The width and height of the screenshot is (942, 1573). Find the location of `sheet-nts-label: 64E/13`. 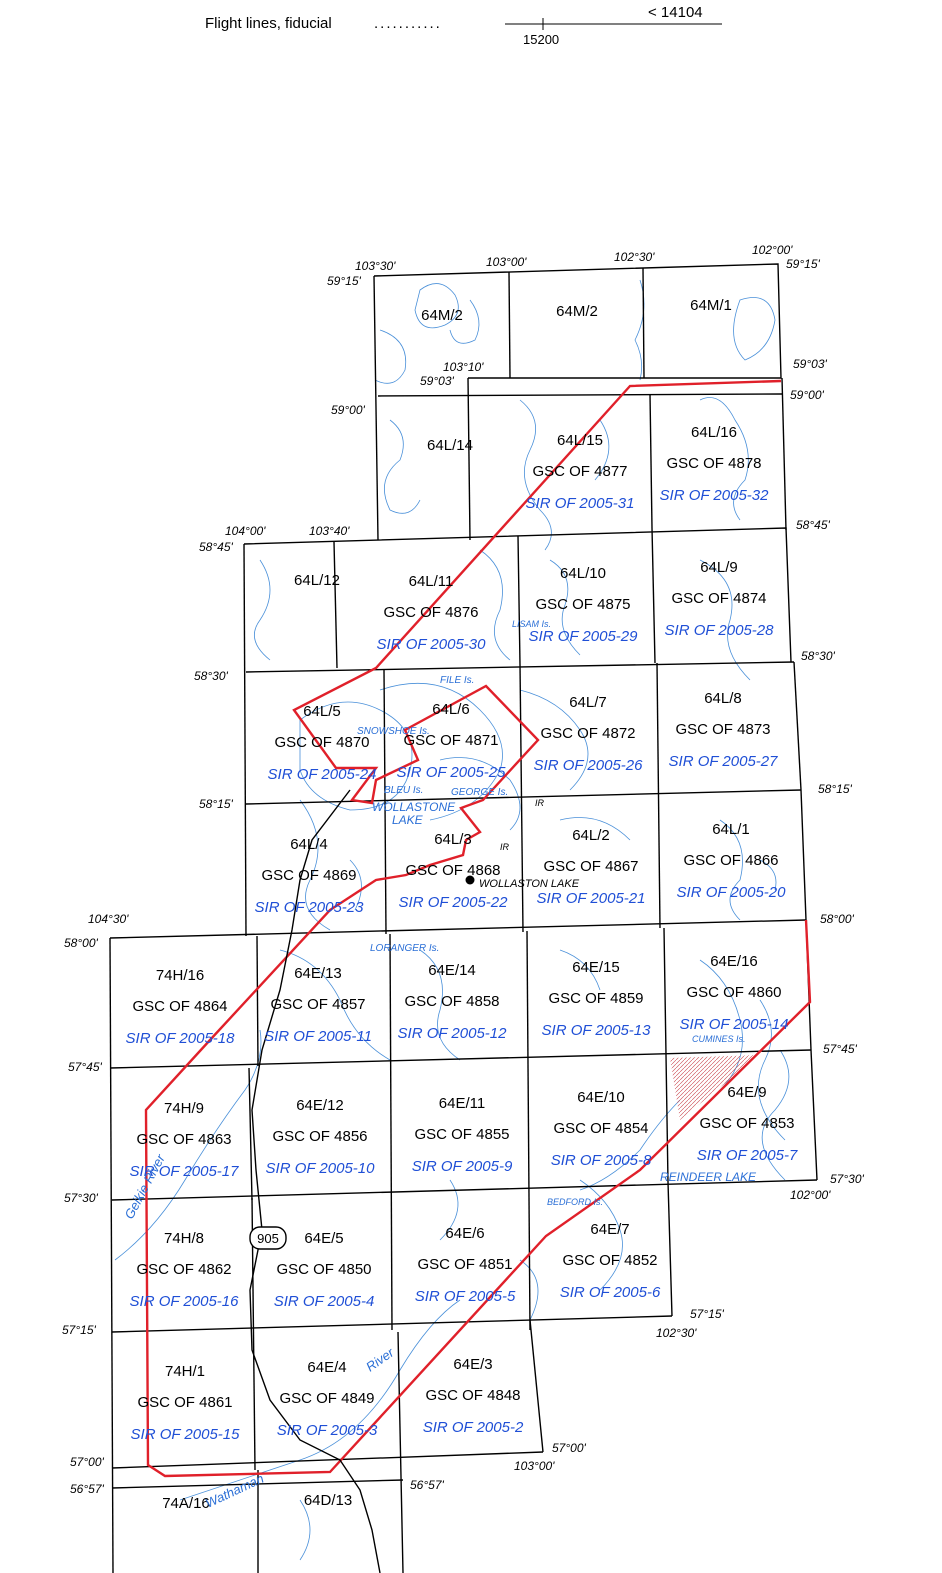

sheet-nts-label: 64E/13 is located at coordinates (318, 973).